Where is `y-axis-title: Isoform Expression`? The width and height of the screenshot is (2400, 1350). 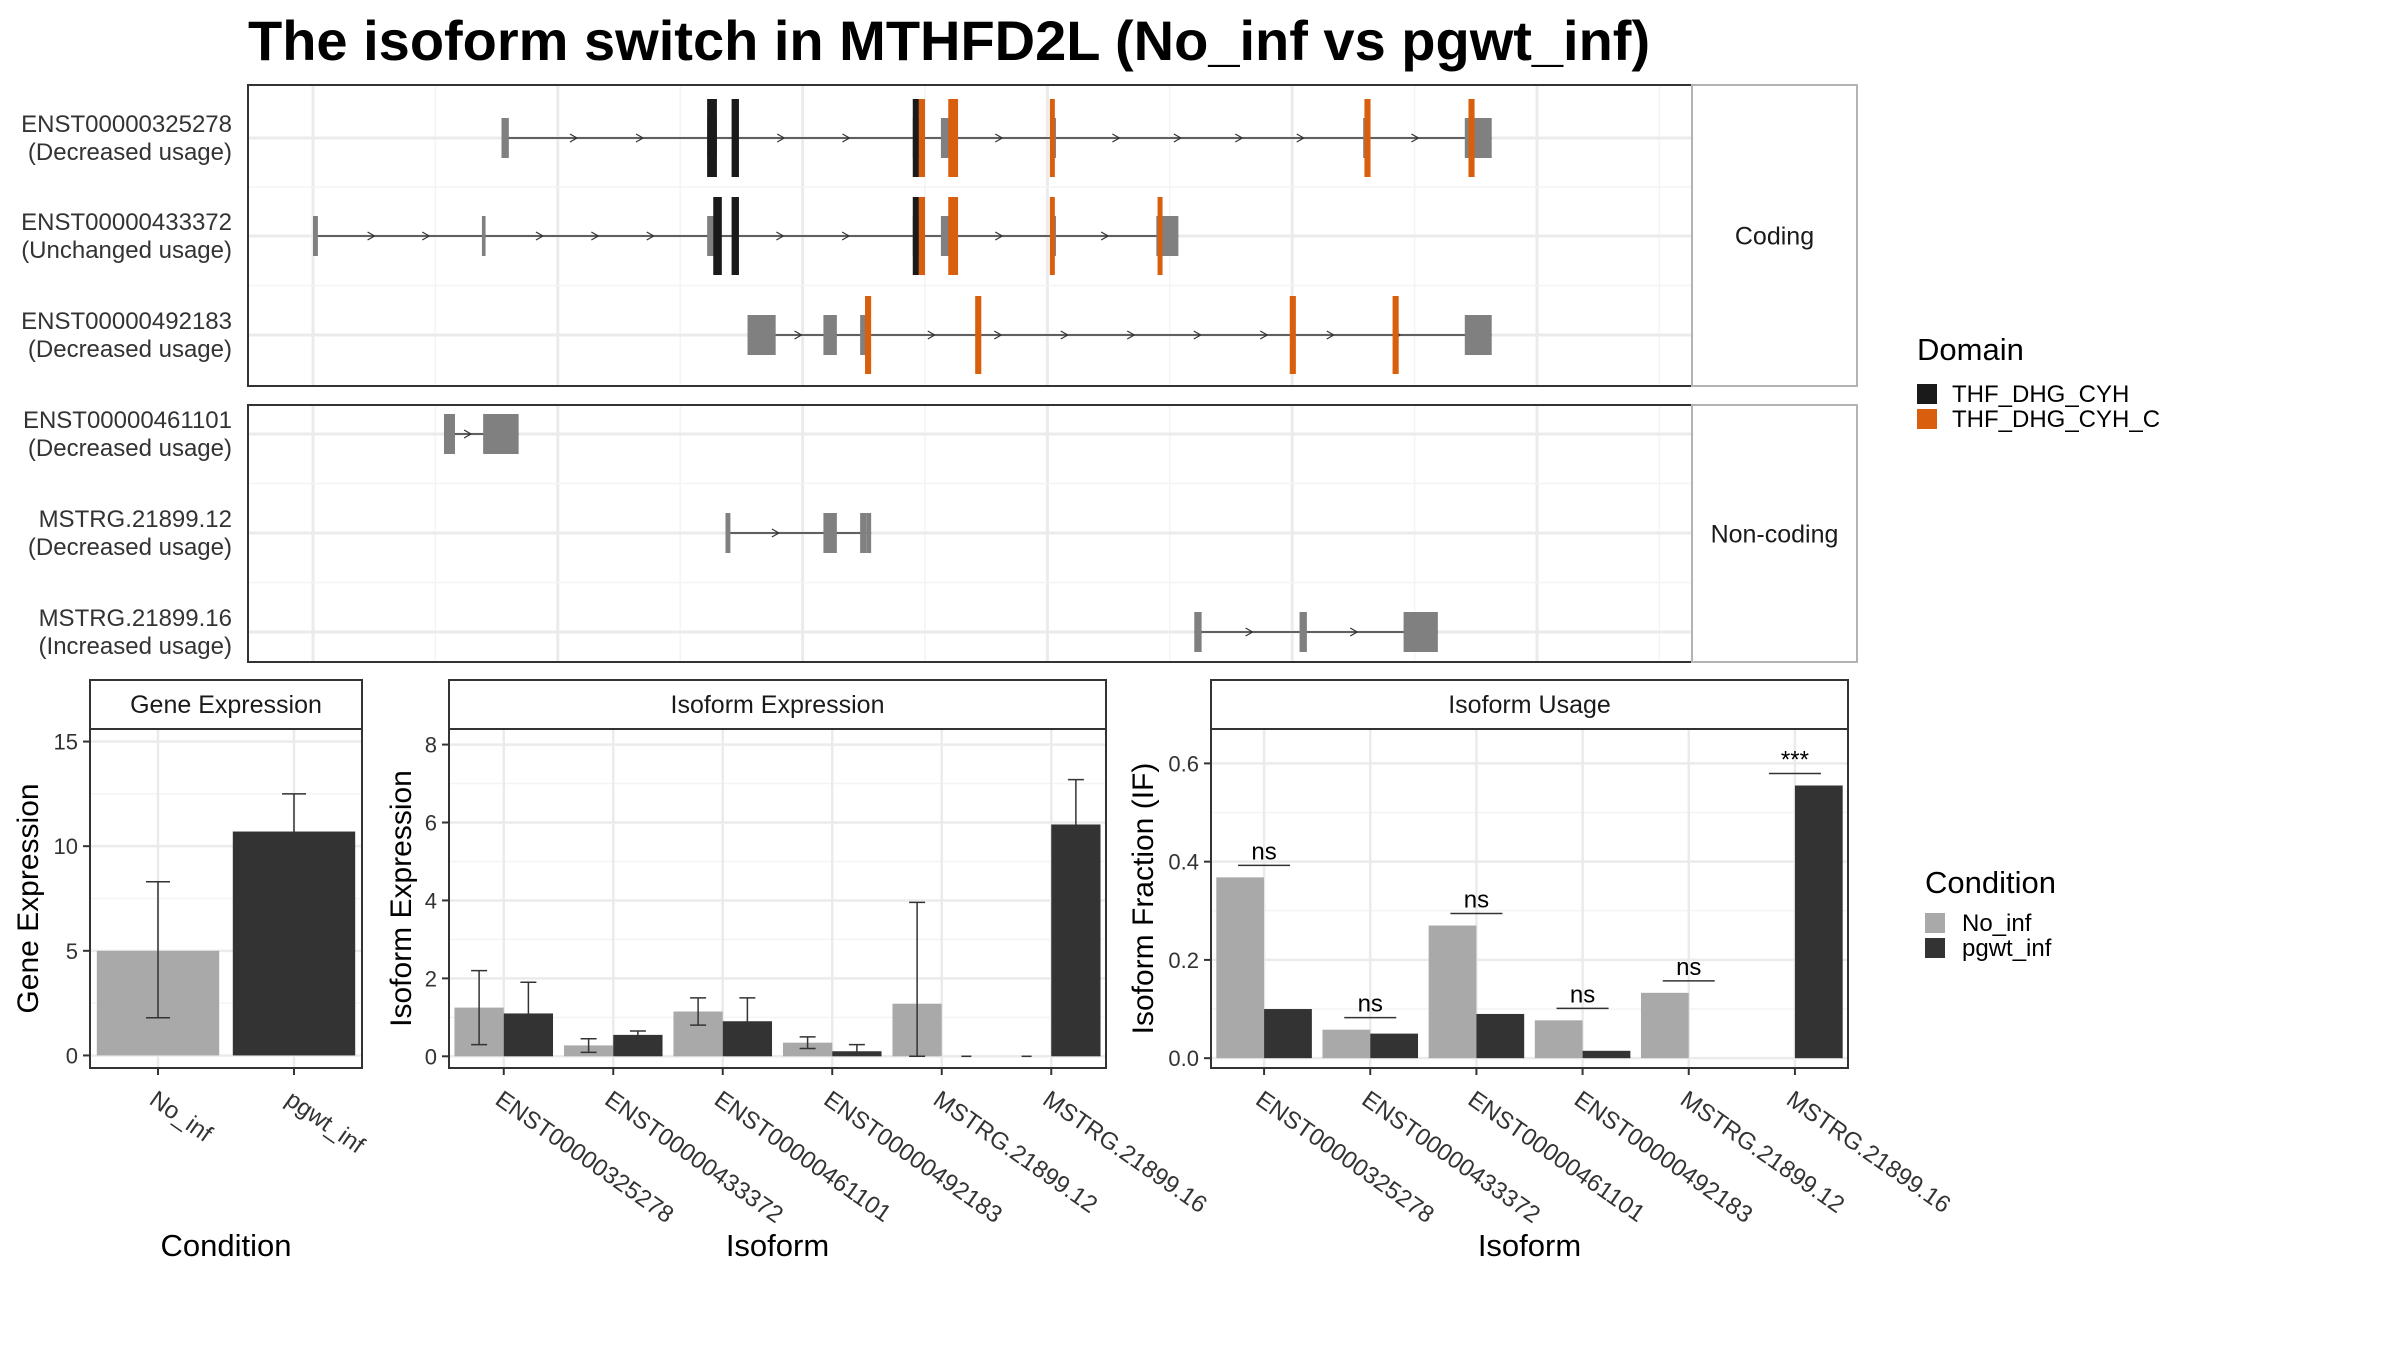
y-axis-title: Isoform Expression is located at coordinates (401, 898).